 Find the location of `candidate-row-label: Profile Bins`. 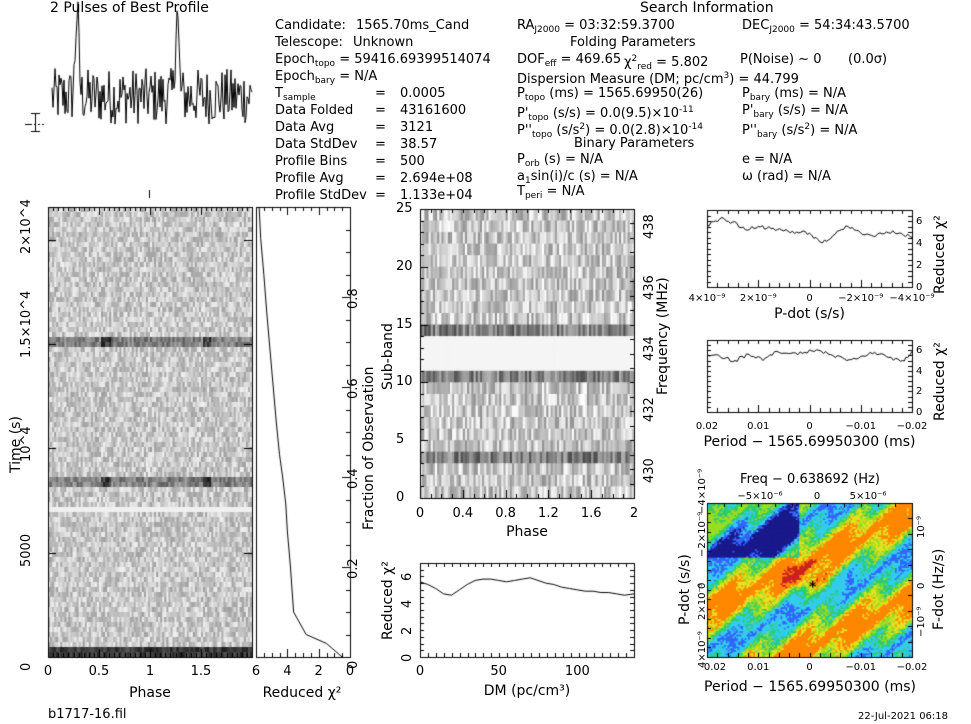

candidate-row-label: Profile Bins is located at coordinates (311, 161).